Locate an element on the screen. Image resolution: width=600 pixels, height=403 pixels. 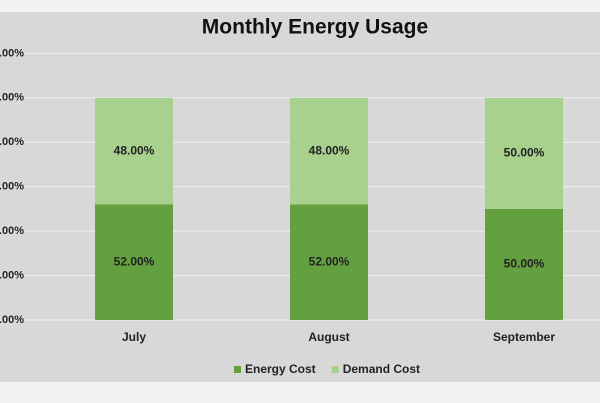
y-tick-label: 100.00% is located at coordinates (12, 98).